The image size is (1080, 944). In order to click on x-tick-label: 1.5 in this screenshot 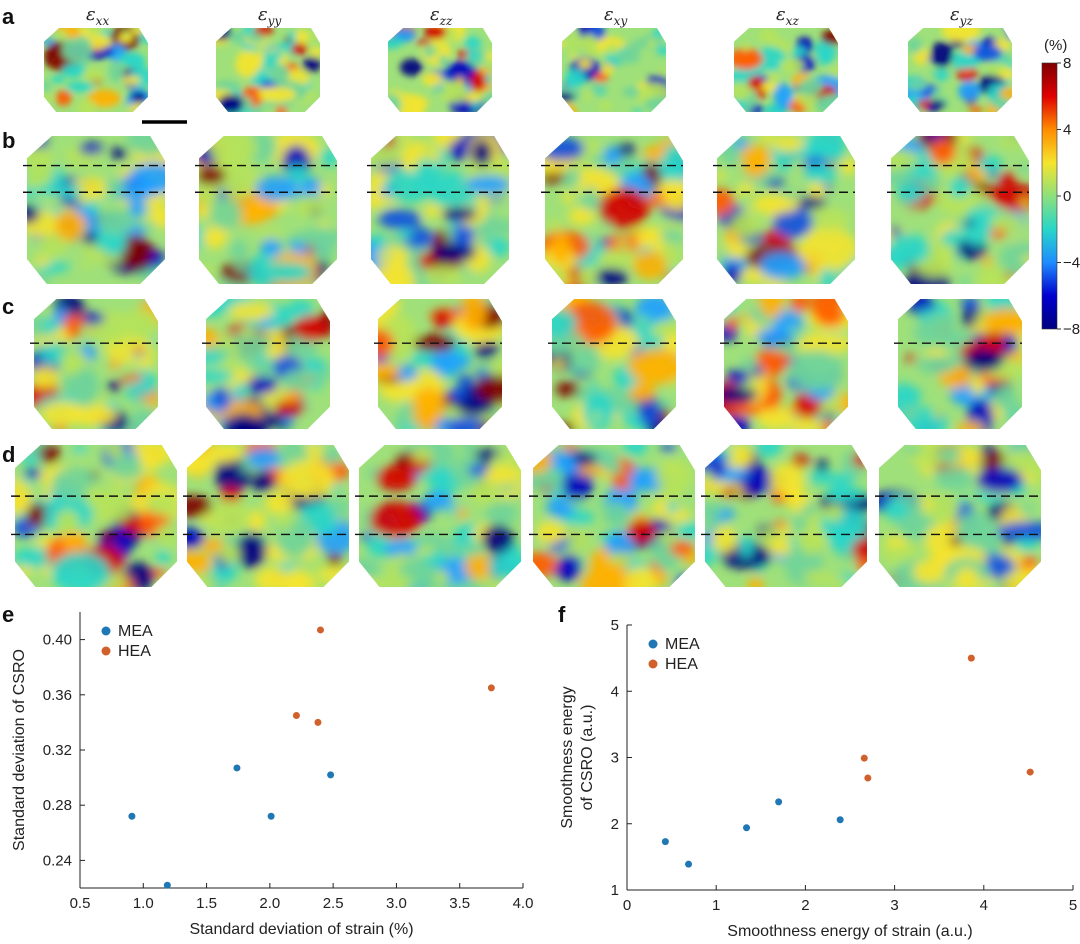, I will do `click(206, 903)`.